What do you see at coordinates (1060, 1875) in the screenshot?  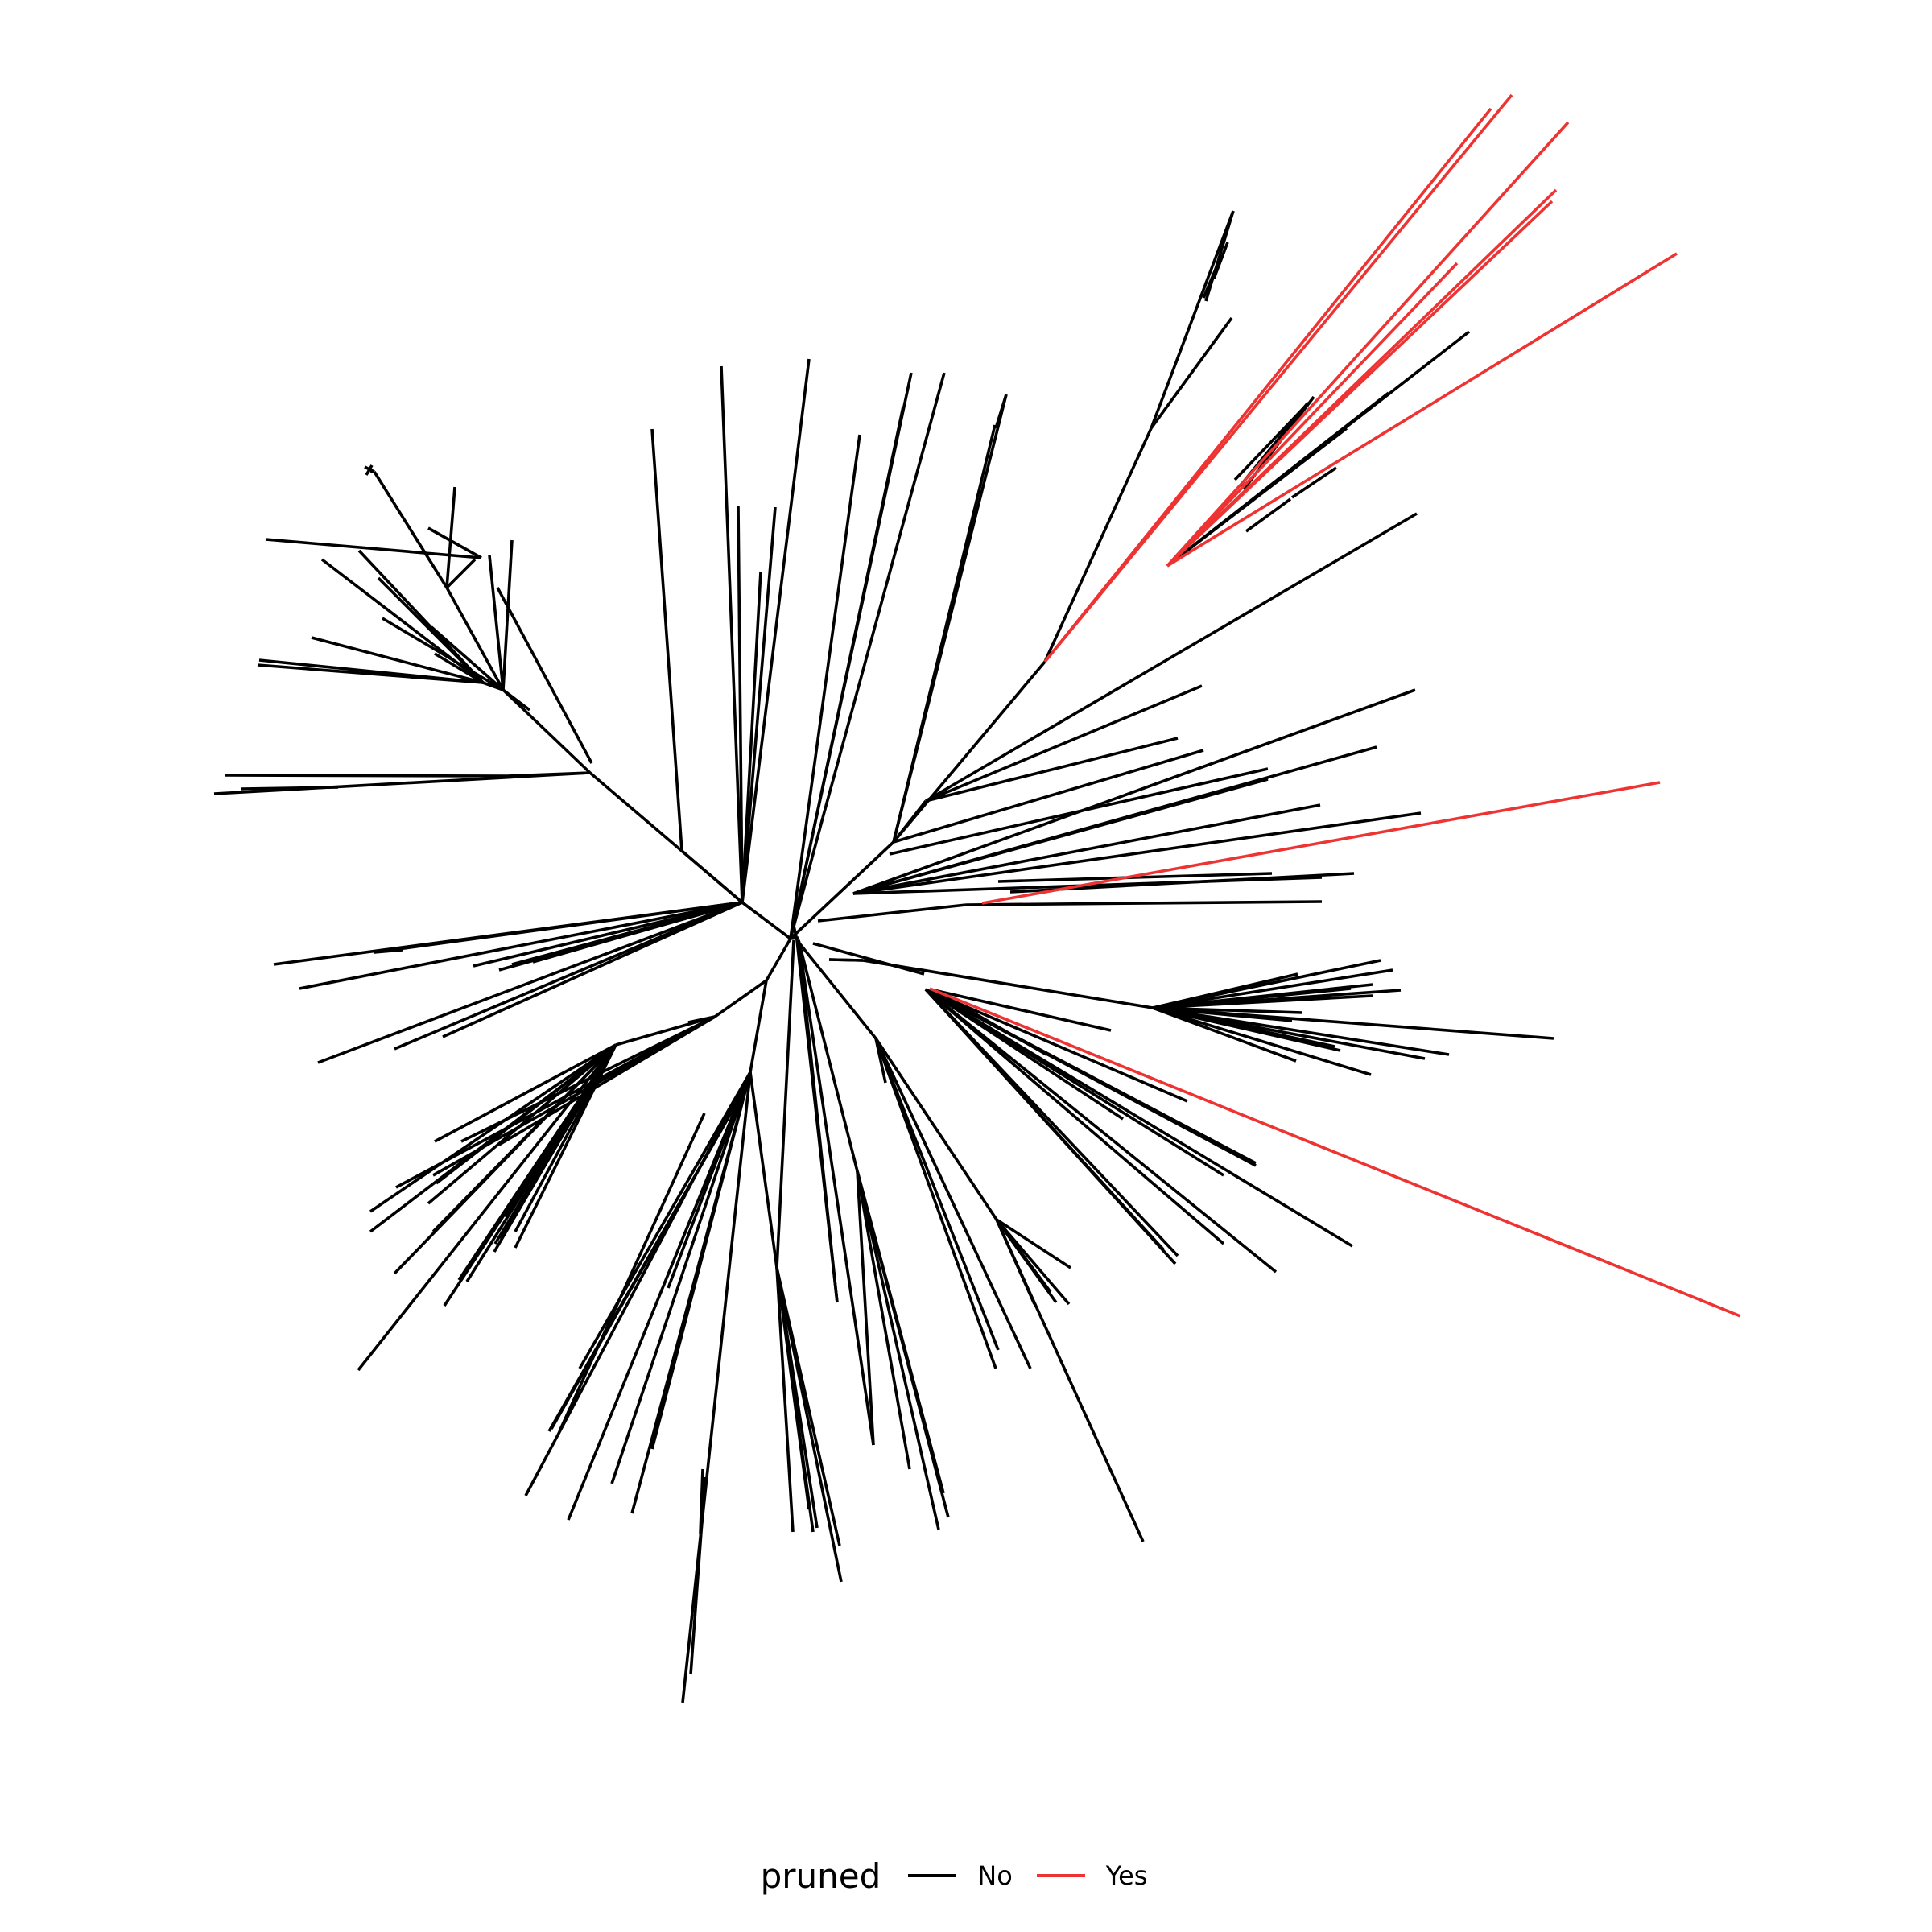 I see `legend-swatch-yes` at bounding box center [1060, 1875].